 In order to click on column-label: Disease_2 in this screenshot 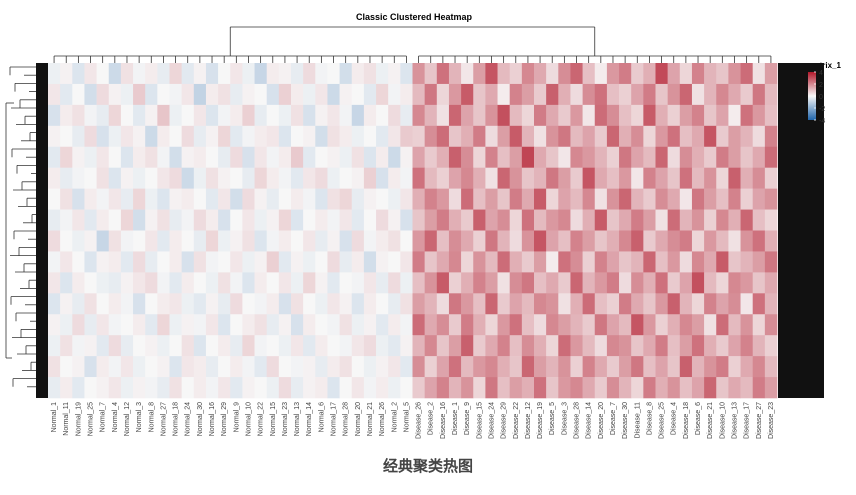, I will do `click(431, 418)`.